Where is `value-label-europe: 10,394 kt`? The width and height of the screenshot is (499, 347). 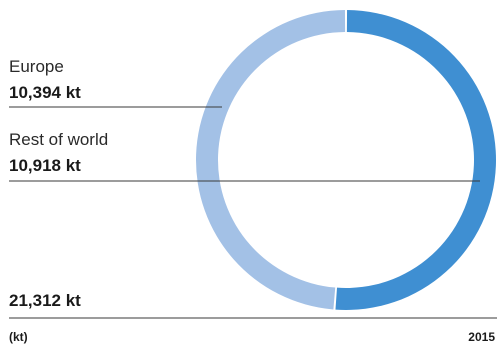 value-label-europe: 10,394 kt is located at coordinates (45, 92).